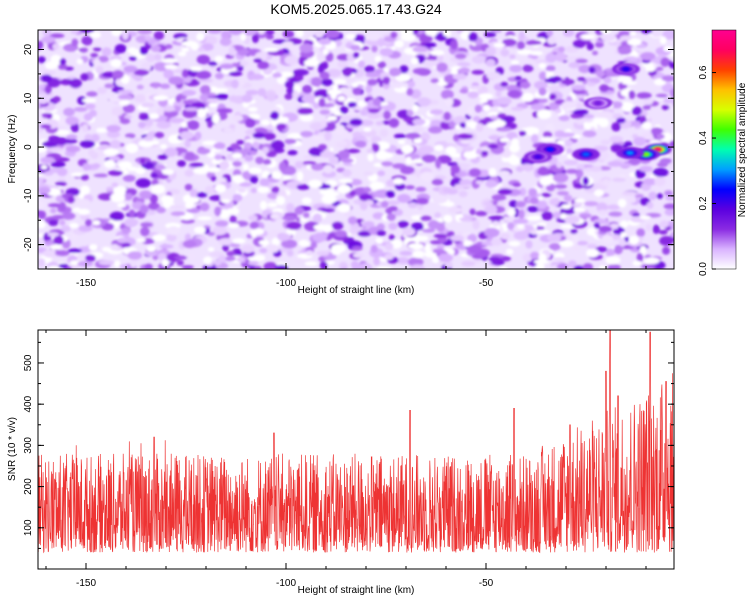 The height and width of the screenshot is (600, 750). What do you see at coordinates (28, 244) in the screenshot?
I see `y-tick-label: -20` at bounding box center [28, 244].